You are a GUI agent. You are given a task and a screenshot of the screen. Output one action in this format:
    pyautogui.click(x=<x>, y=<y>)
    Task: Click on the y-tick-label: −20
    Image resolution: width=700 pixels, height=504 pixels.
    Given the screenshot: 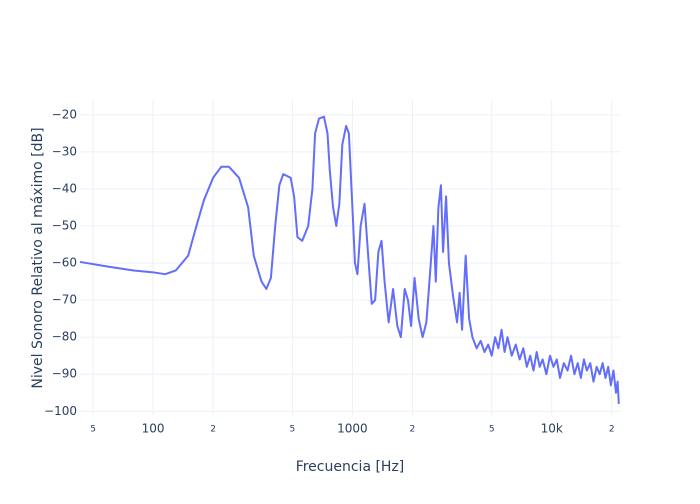 What is the action you would take?
    pyautogui.click(x=64, y=114)
    